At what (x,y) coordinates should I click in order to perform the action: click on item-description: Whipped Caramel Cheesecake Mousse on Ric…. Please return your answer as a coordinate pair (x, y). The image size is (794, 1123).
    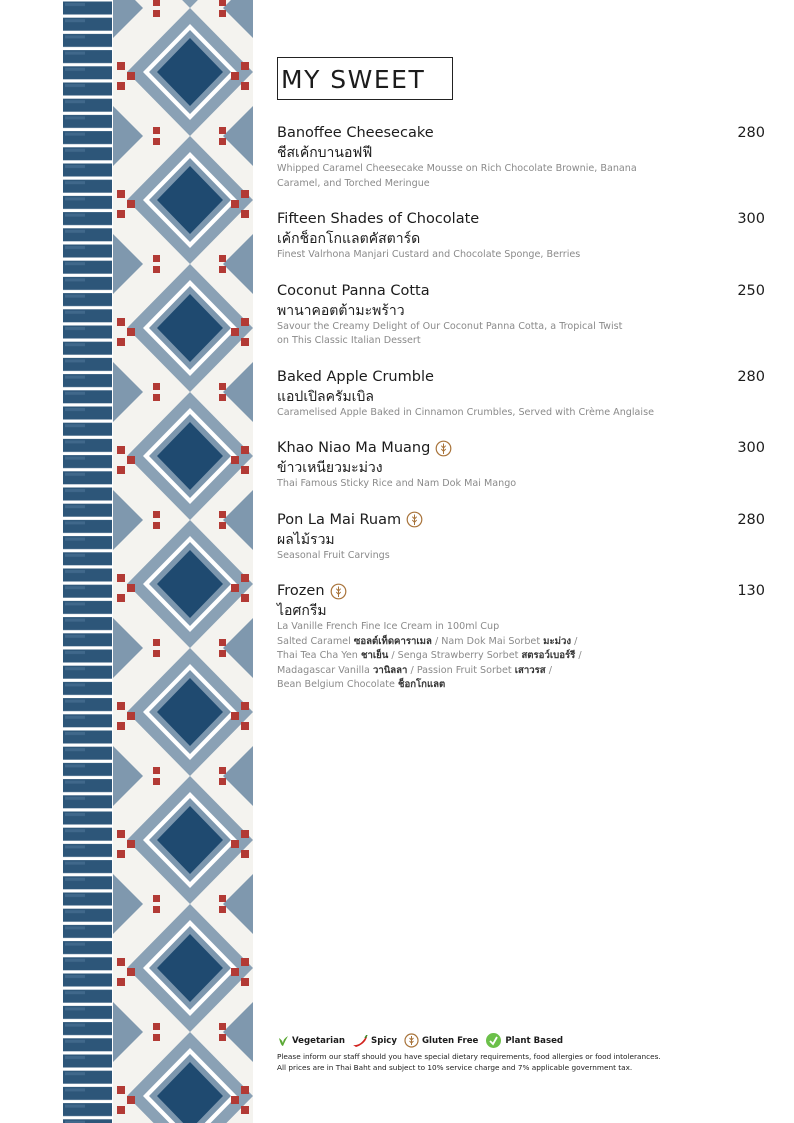
    Looking at the image, I should click on (457, 168).